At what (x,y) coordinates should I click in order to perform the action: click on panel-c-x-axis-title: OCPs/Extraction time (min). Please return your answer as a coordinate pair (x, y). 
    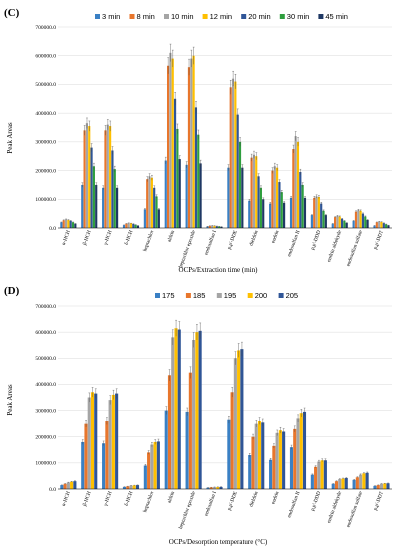
    Looking at the image, I should click on (219, 270).